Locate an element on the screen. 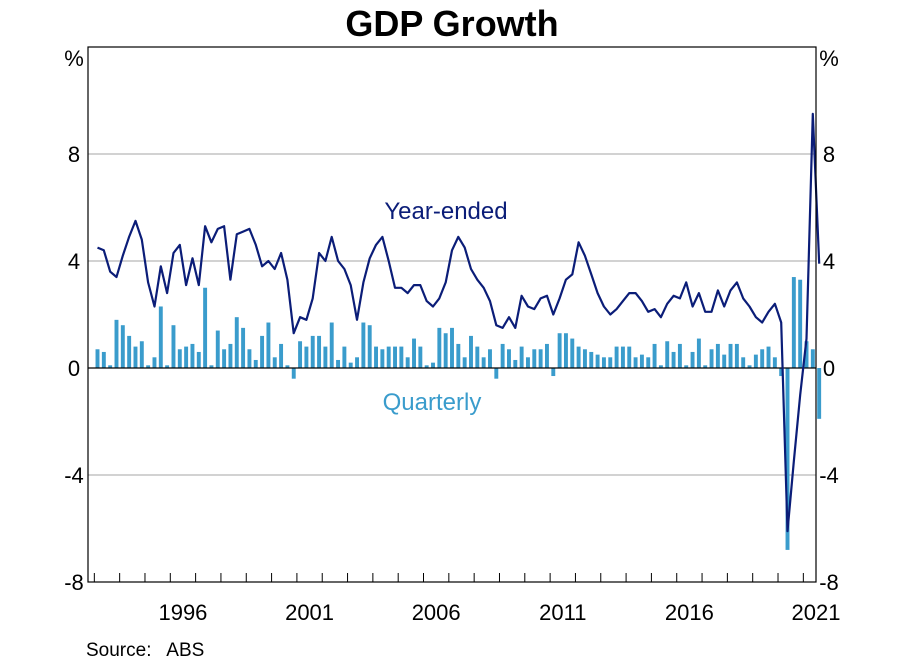 The image size is (904, 666). y-tick-label-right: 8 is located at coordinates (829, 154).